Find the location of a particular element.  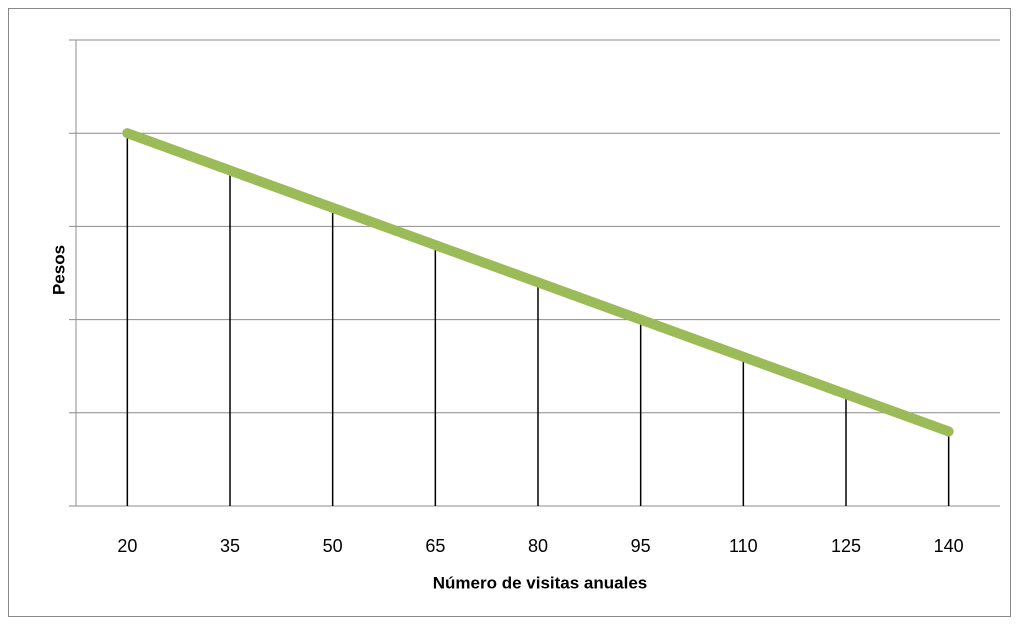

x-tick-label: 20 is located at coordinates (127, 546).